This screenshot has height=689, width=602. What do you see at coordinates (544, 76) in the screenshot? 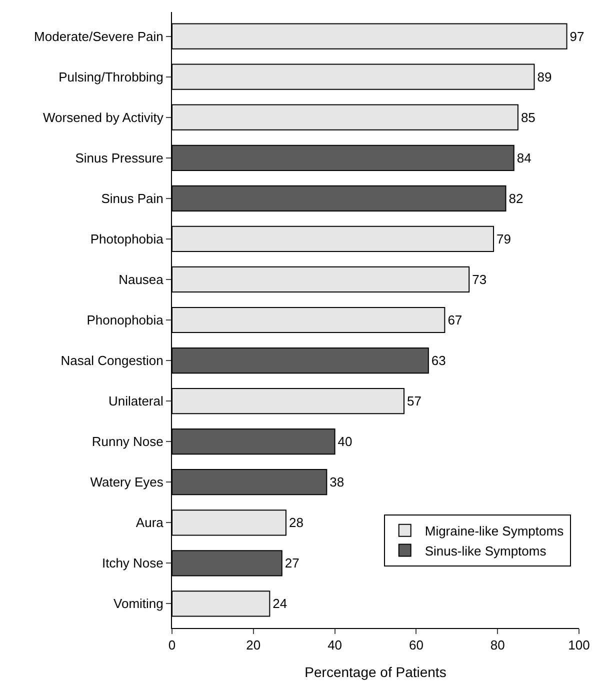
I see `data-label: 89` at bounding box center [544, 76].